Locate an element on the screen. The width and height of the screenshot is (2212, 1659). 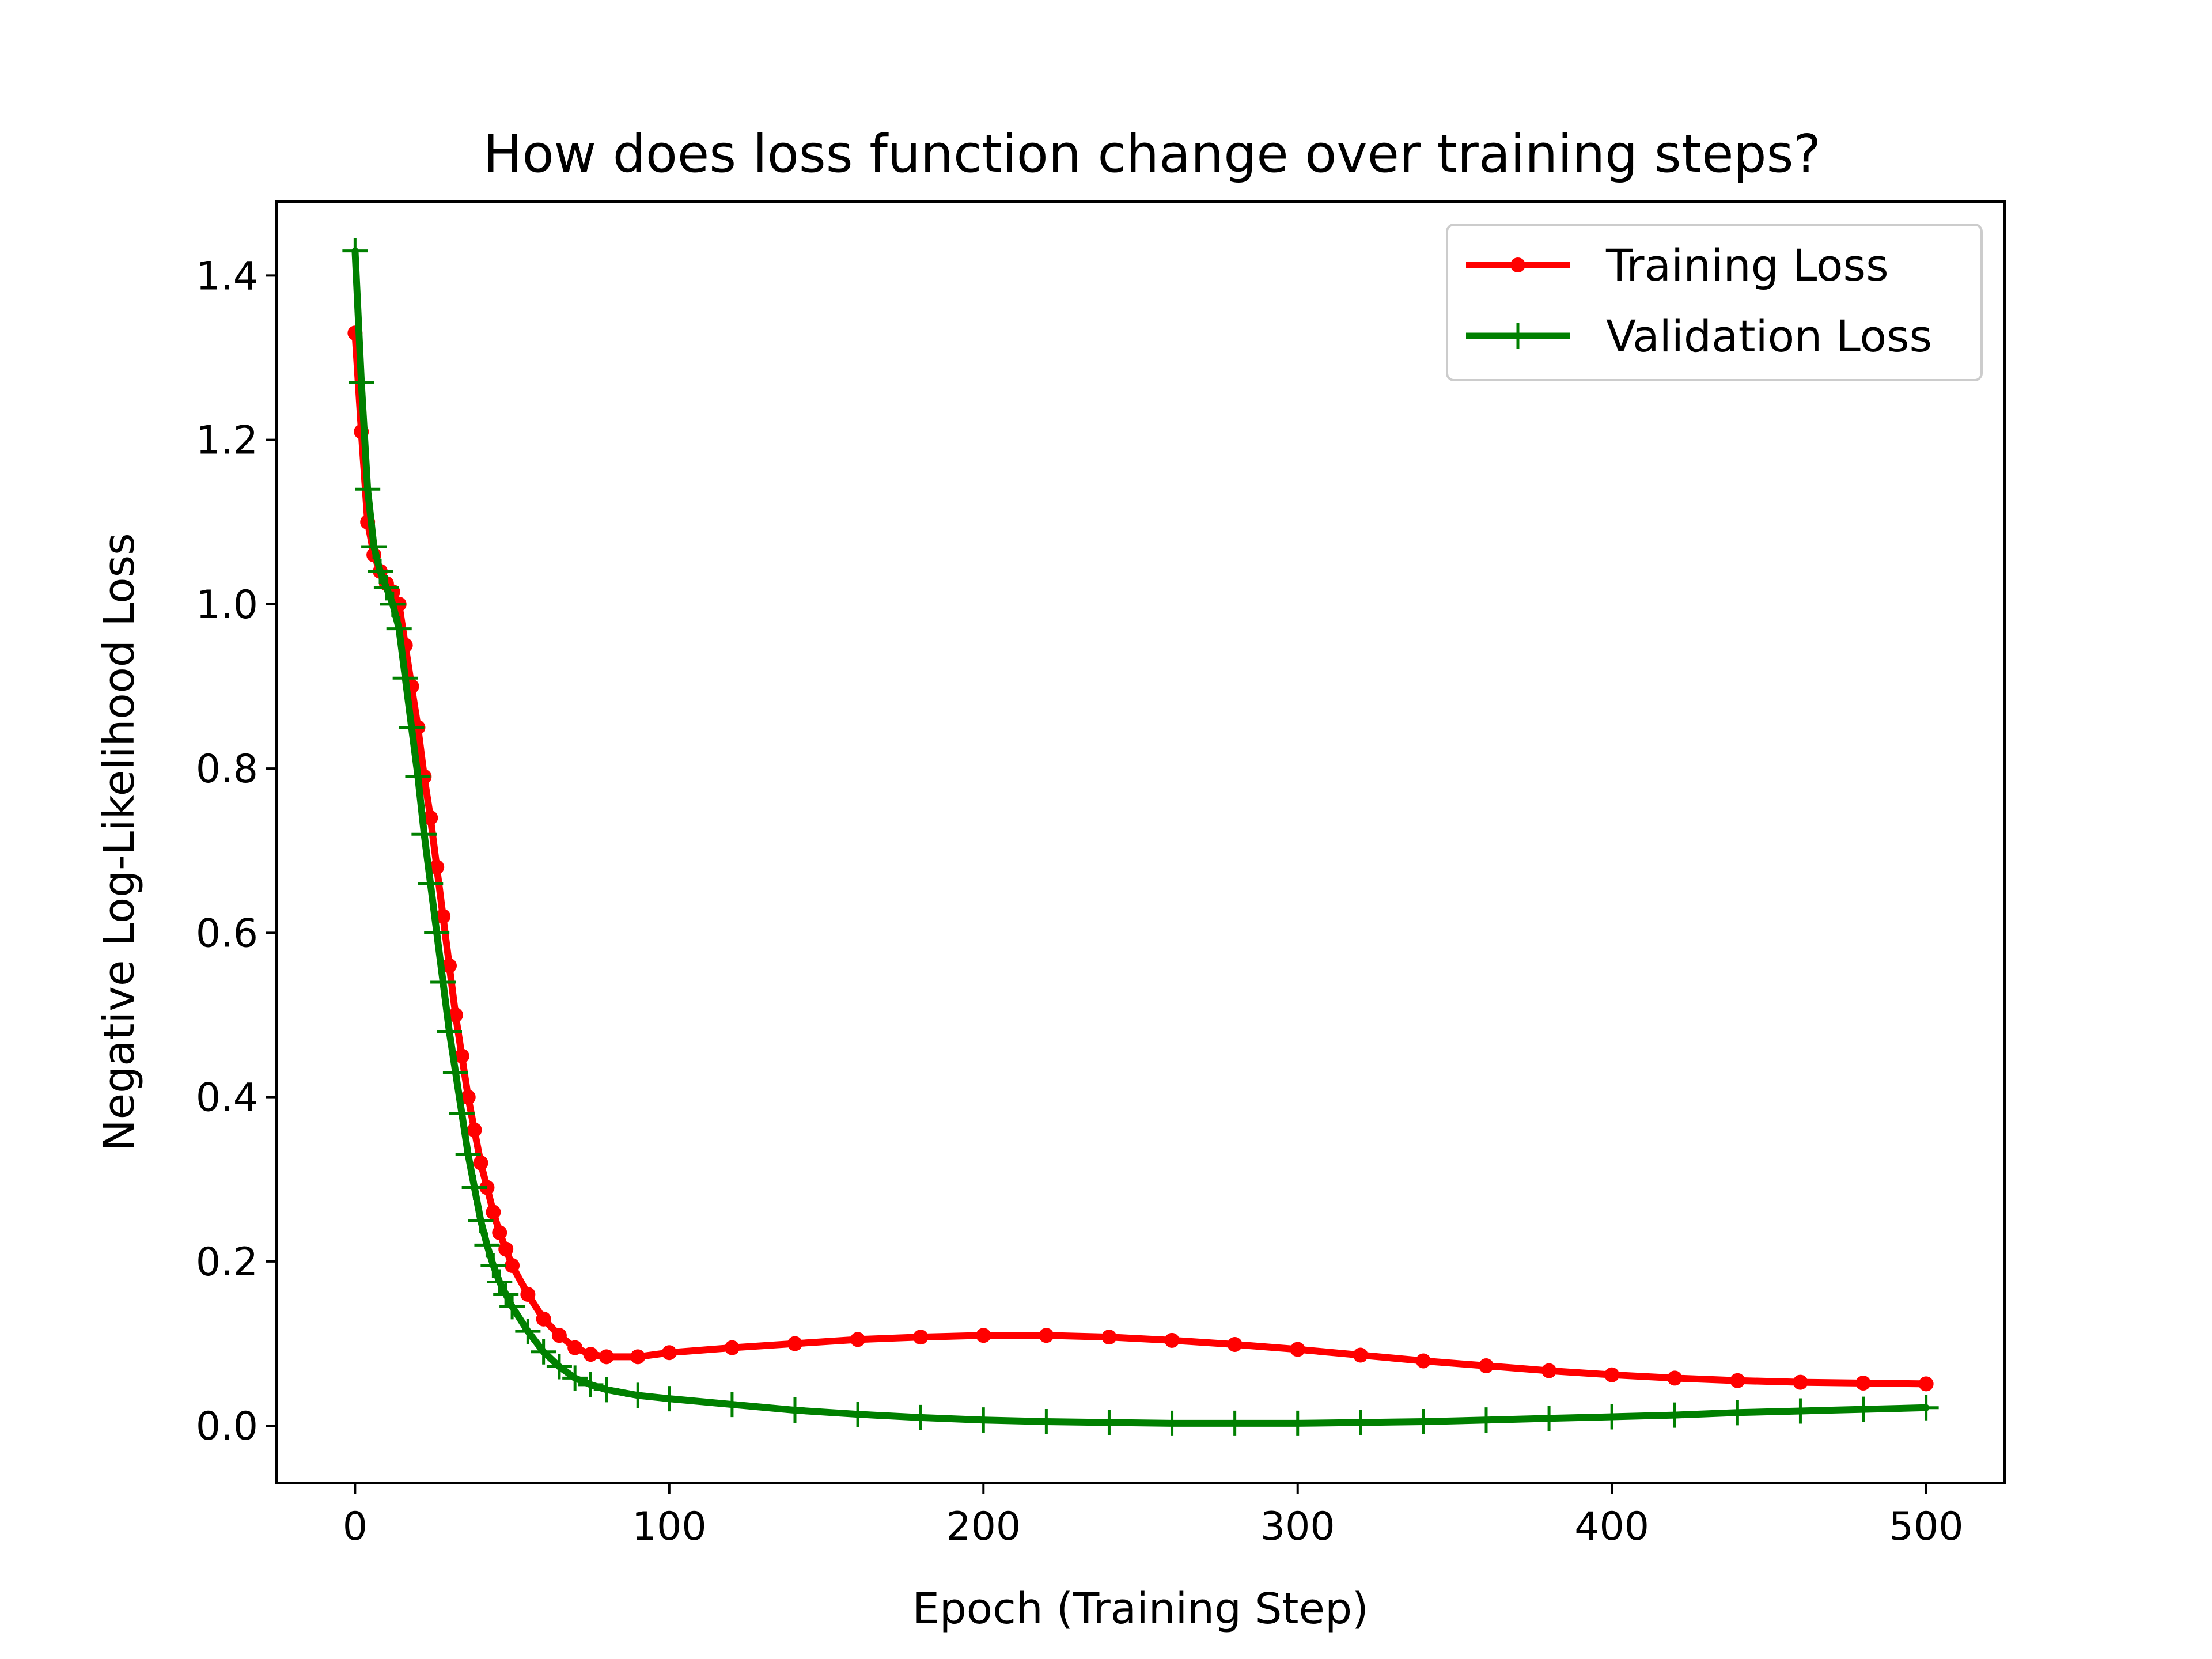
y-tick-label: 1.2 is located at coordinates (227, 441).